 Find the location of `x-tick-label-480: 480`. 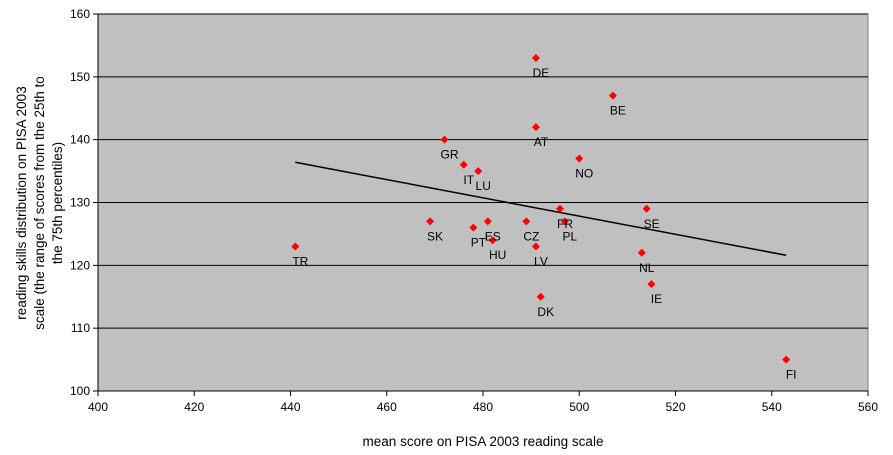

x-tick-label-480: 480 is located at coordinates (483, 407).